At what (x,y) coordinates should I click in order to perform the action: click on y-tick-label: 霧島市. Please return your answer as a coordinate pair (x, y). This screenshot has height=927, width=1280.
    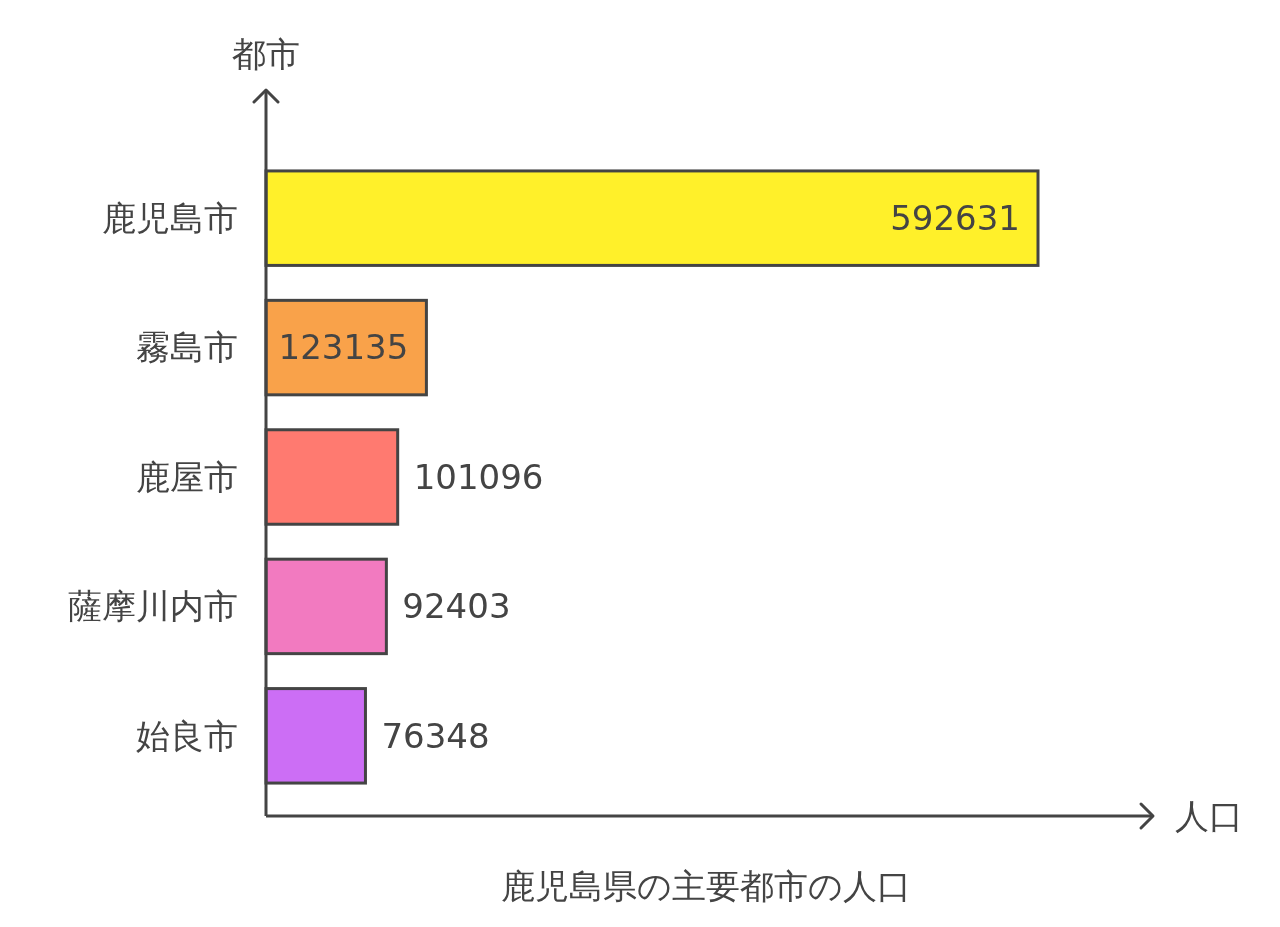
    Looking at the image, I should click on (187, 347).